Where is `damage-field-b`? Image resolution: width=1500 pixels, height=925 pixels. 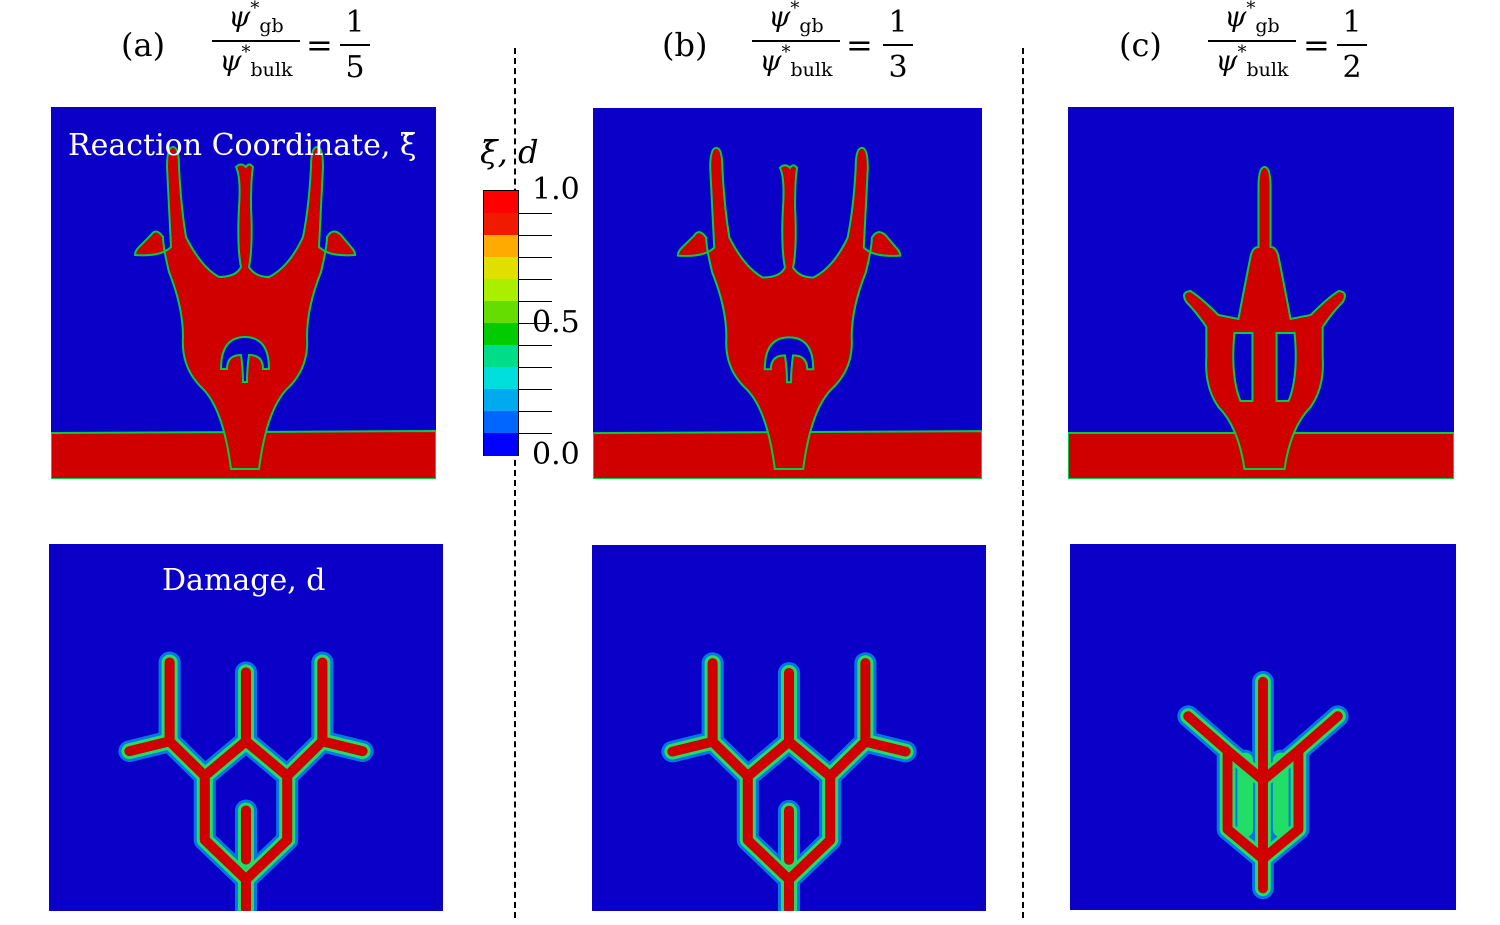
damage-field-b is located at coordinates (789, 728).